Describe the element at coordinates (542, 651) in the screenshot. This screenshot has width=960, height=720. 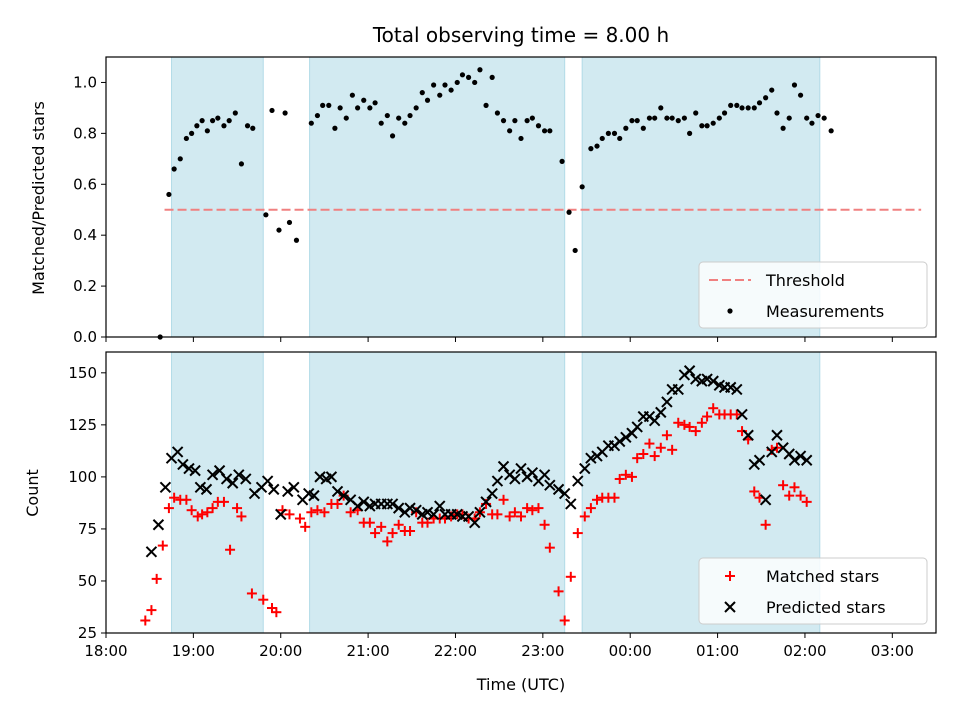
I see `x-tick-label: 23:00` at that location.